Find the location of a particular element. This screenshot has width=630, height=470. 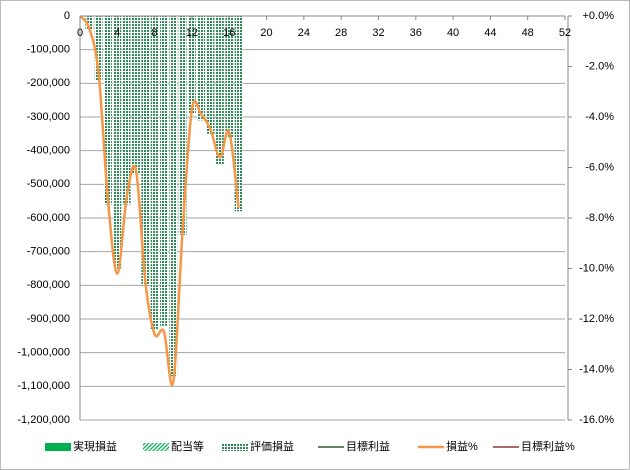

x-tick-label: 36 is located at coordinates (416, 33).